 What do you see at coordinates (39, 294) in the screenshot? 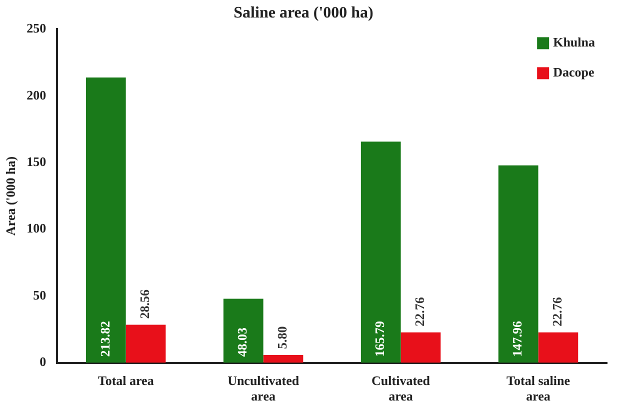
I see `y-tick-label: 50` at bounding box center [39, 294].